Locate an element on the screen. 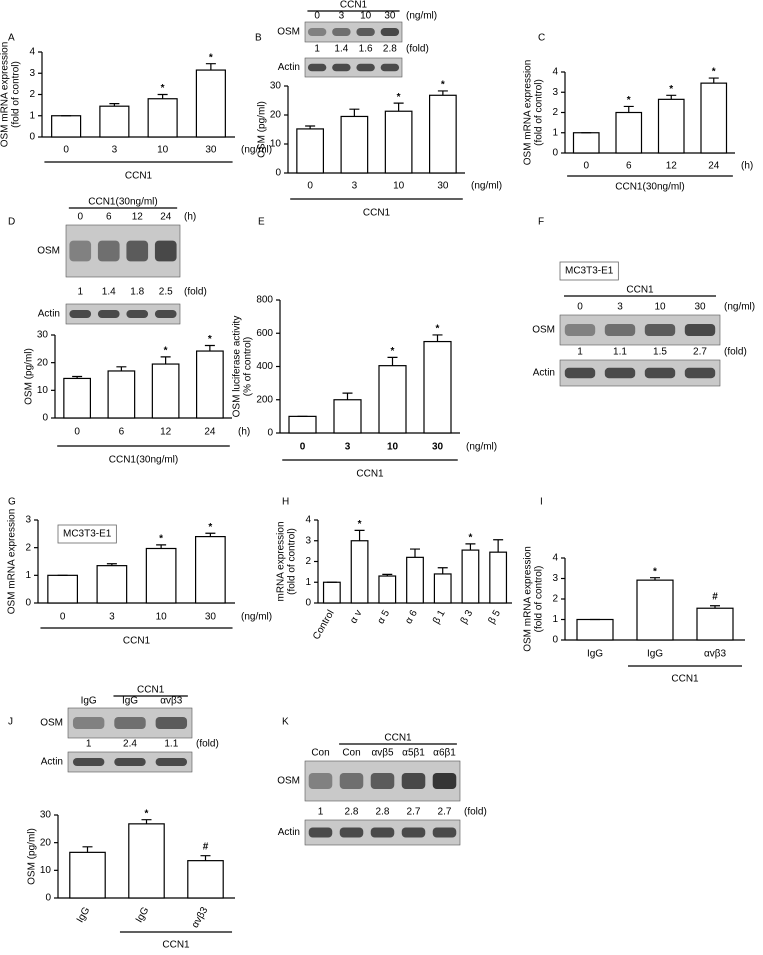 This screenshot has width=763, height=955. x-tick-label: α 5 is located at coordinates (384, 617).